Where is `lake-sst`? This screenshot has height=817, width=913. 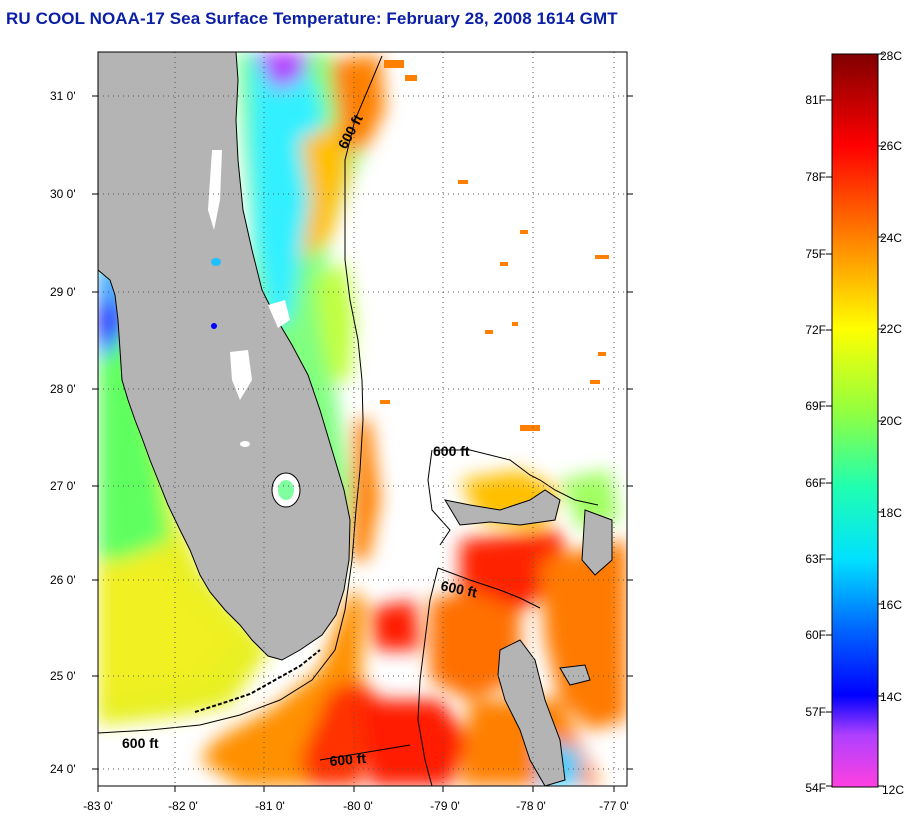 lake-sst is located at coordinates (286, 490).